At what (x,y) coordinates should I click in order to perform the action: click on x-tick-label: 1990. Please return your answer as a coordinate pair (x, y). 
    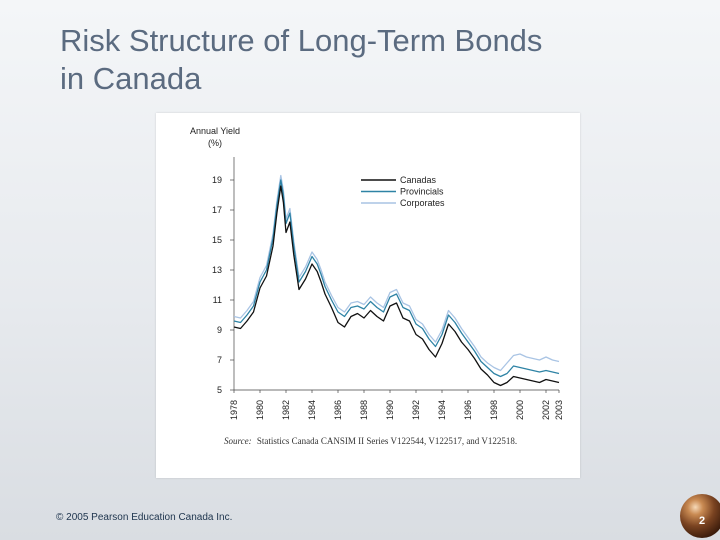
    Looking at the image, I should click on (390, 410).